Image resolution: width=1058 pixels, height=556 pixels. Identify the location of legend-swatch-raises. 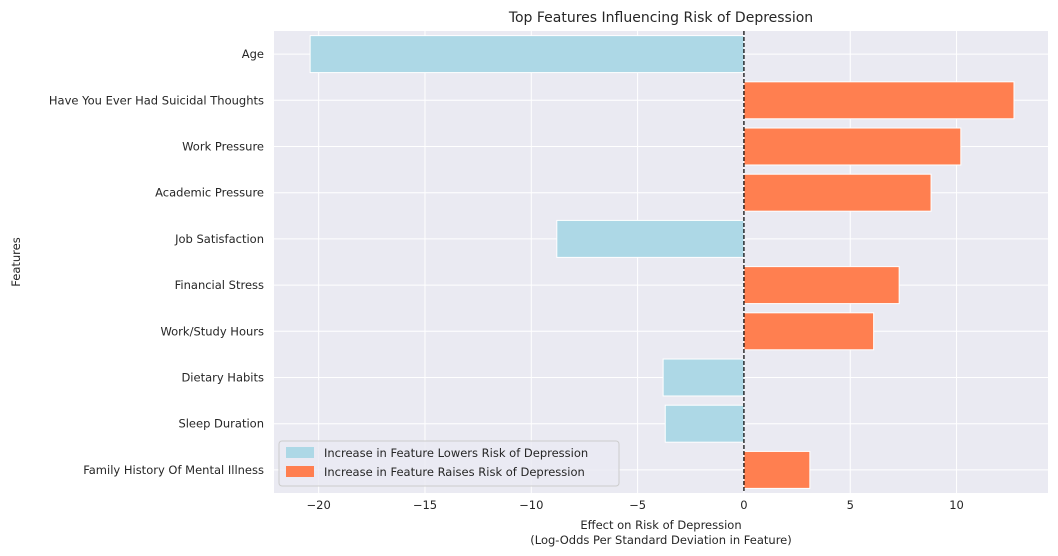
(300, 471).